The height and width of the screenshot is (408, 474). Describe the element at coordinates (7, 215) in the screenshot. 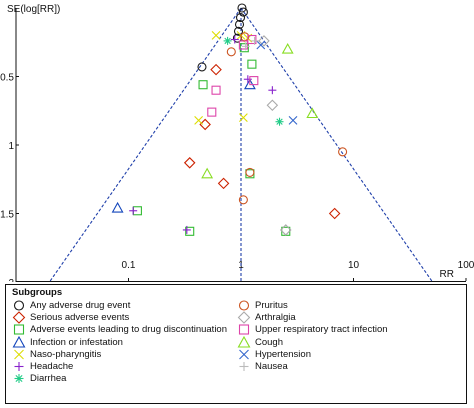

I see `y-tick-label: 1.5` at that location.